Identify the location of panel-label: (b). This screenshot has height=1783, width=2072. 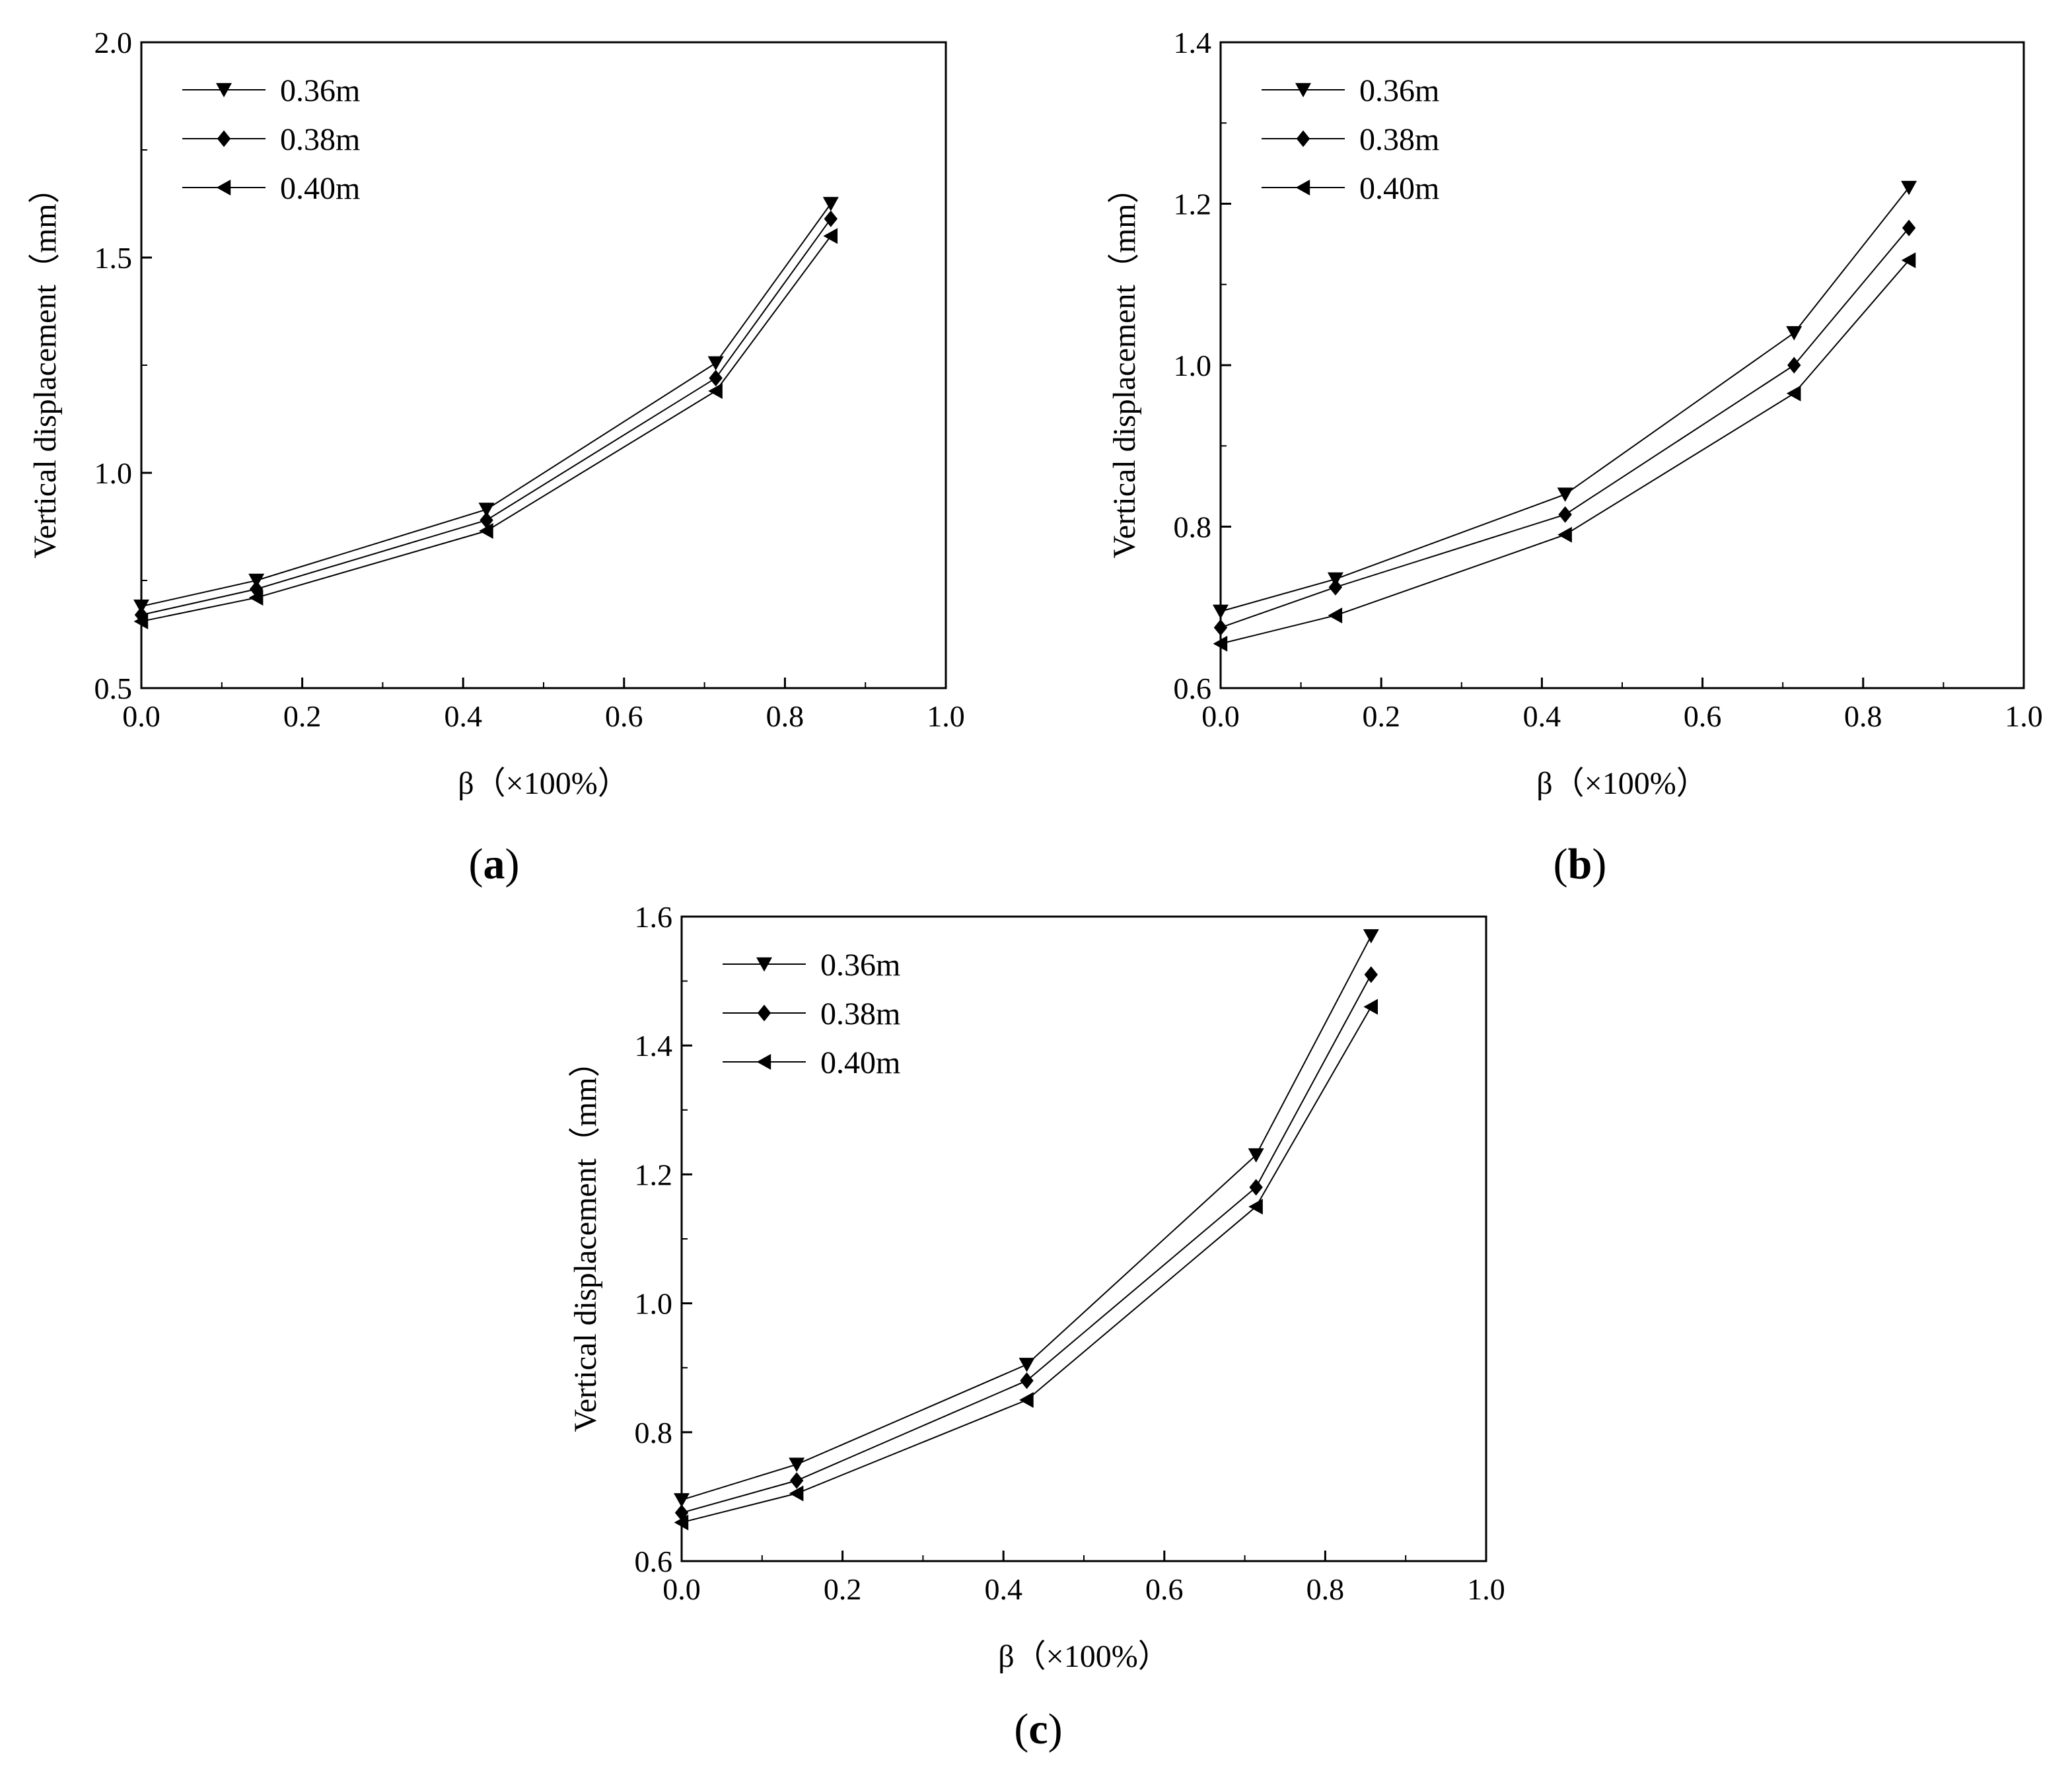
(1580, 864).